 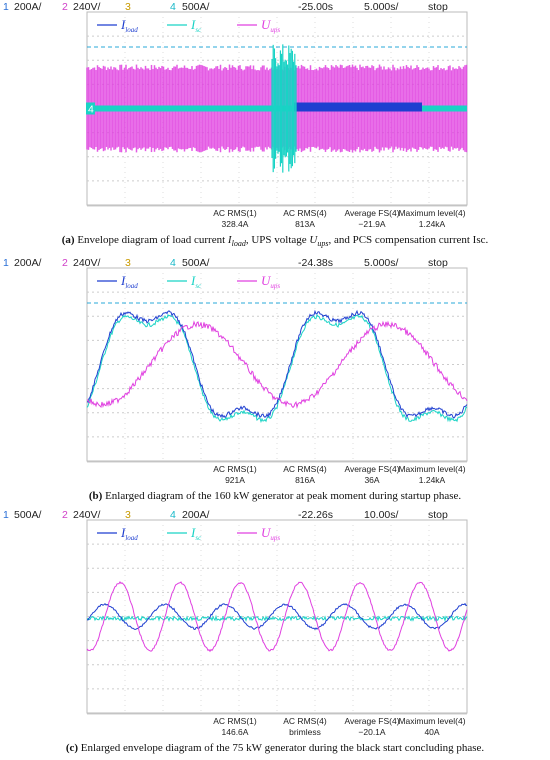 I want to click on caption-part: I, so click(x=230, y=240).